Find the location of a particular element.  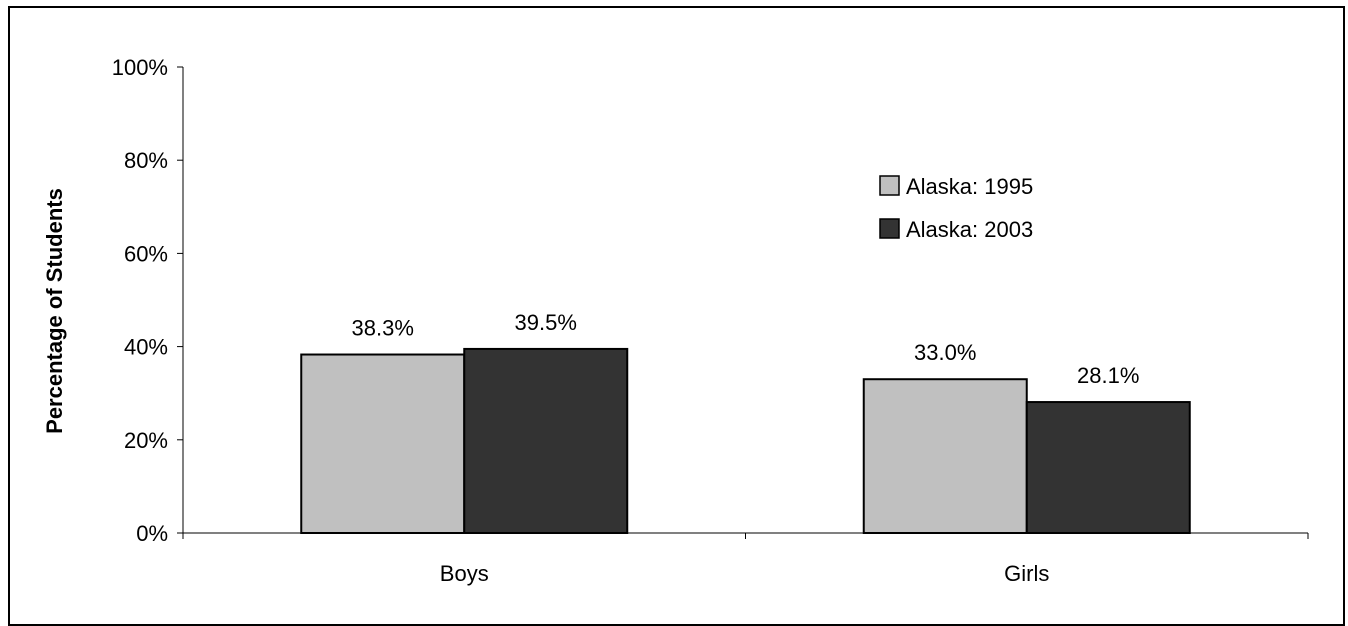

y-tick-label: 0% is located at coordinates (152, 533).